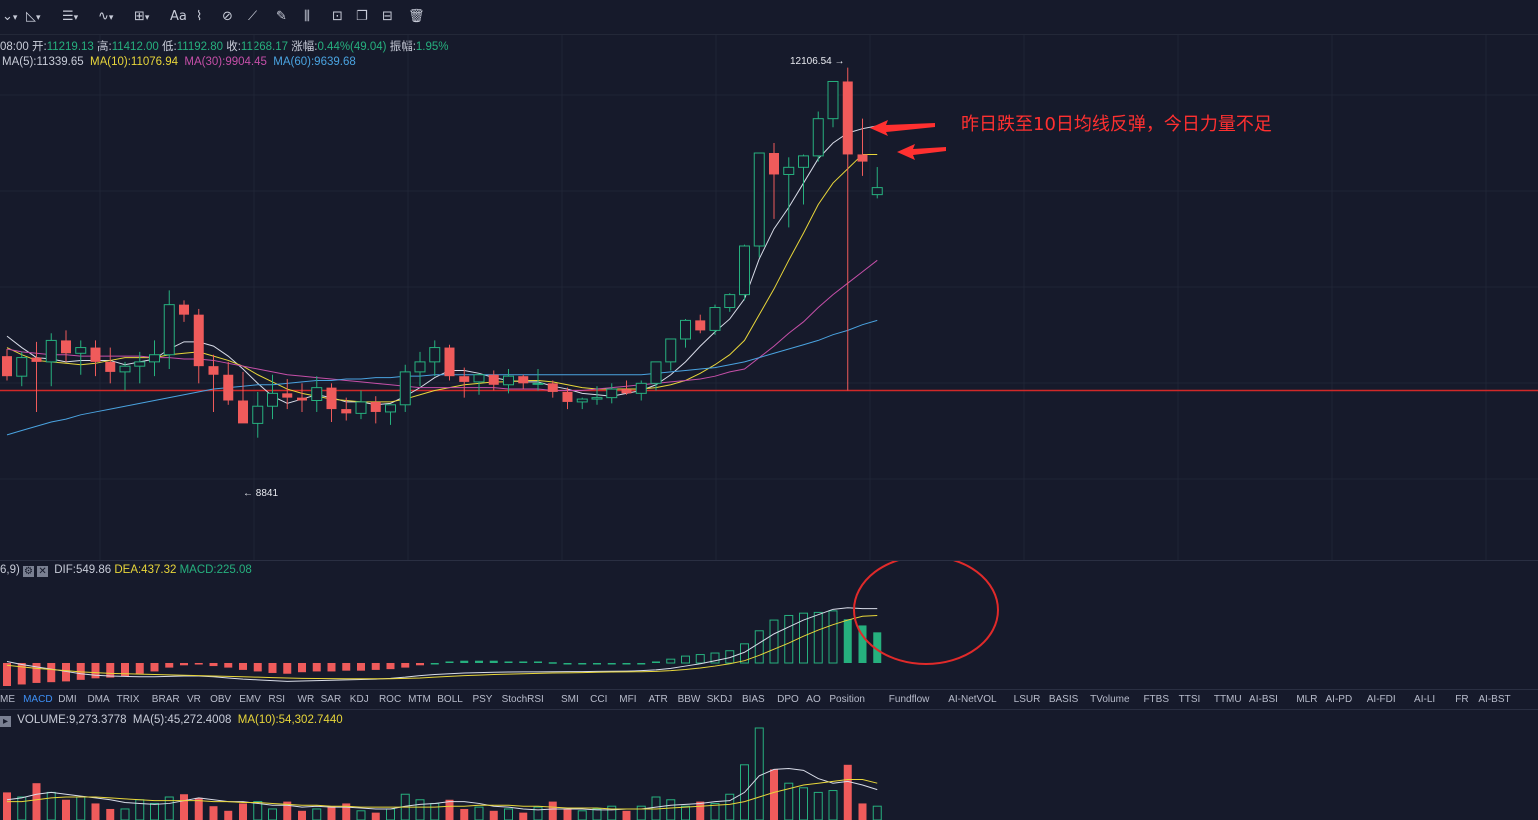 This screenshot has height=820, width=1538. What do you see at coordinates (1263, 699) in the screenshot?
I see `tab-ai-bsi: AI-BSI` at bounding box center [1263, 699].